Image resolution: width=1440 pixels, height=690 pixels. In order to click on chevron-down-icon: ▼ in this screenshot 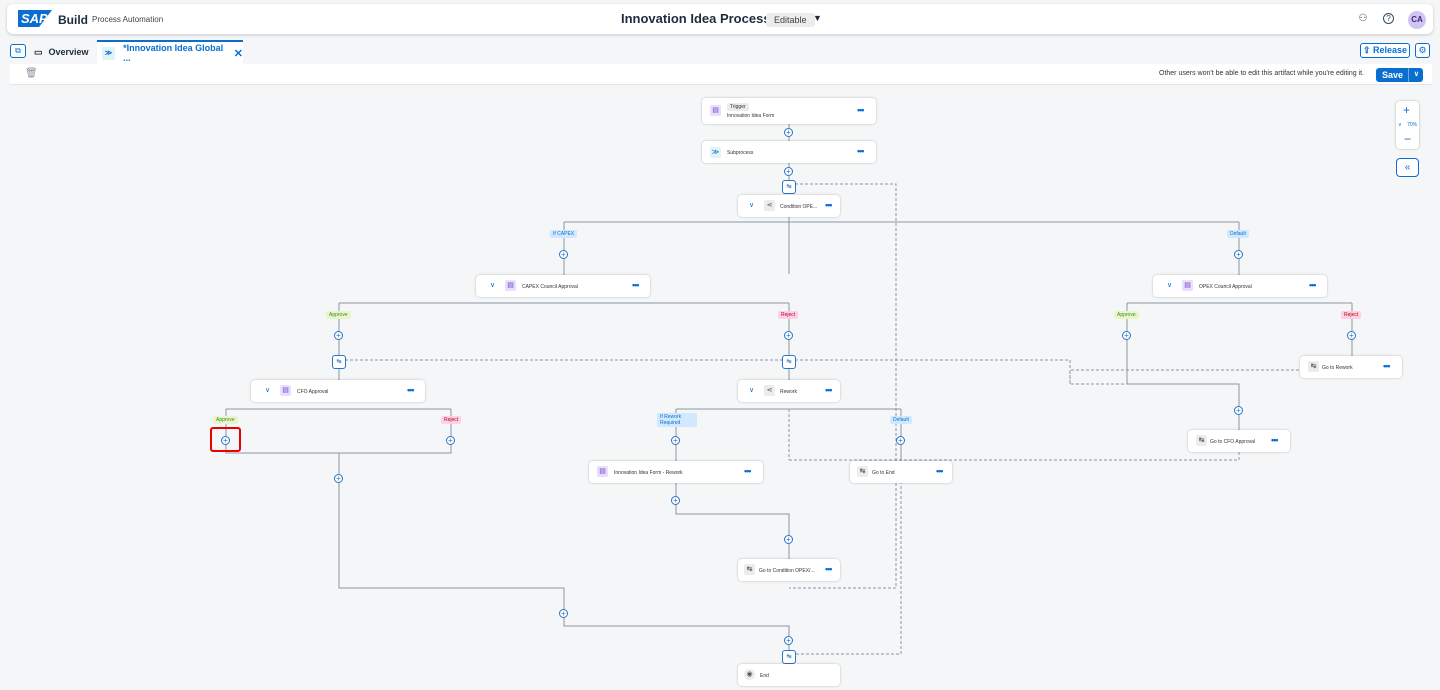, I will do `click(817, 18)`.